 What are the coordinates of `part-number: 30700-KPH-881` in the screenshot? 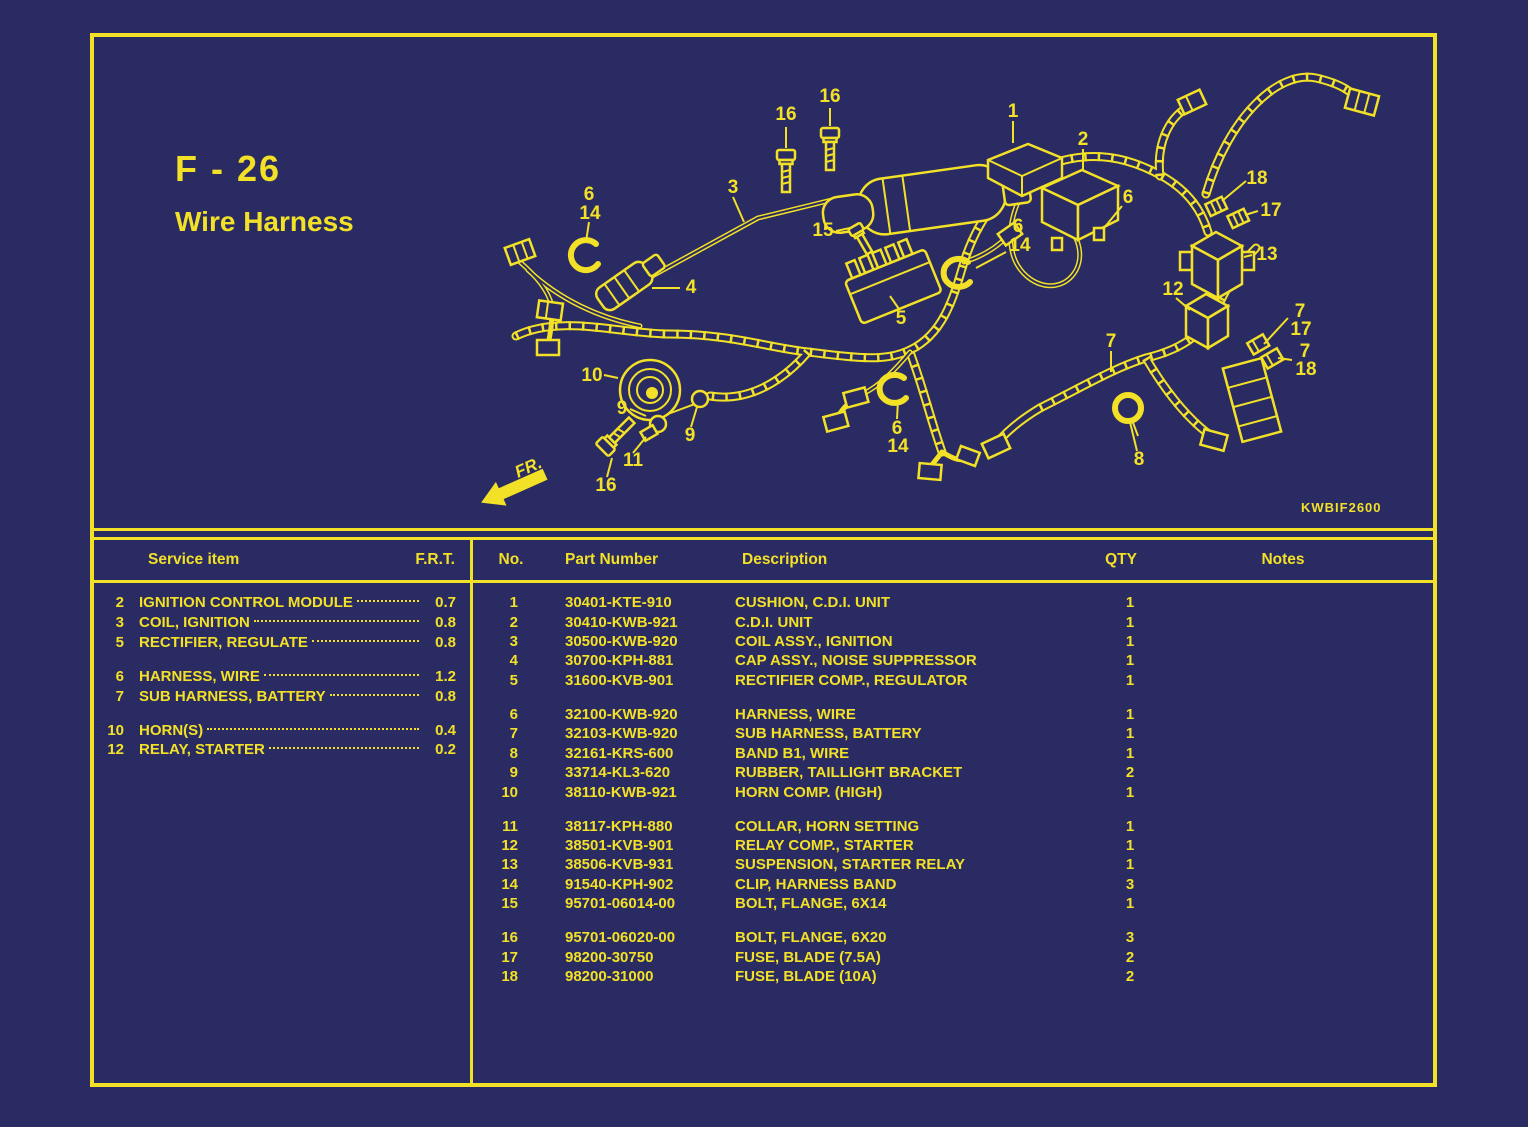 It's located at (619, 661).